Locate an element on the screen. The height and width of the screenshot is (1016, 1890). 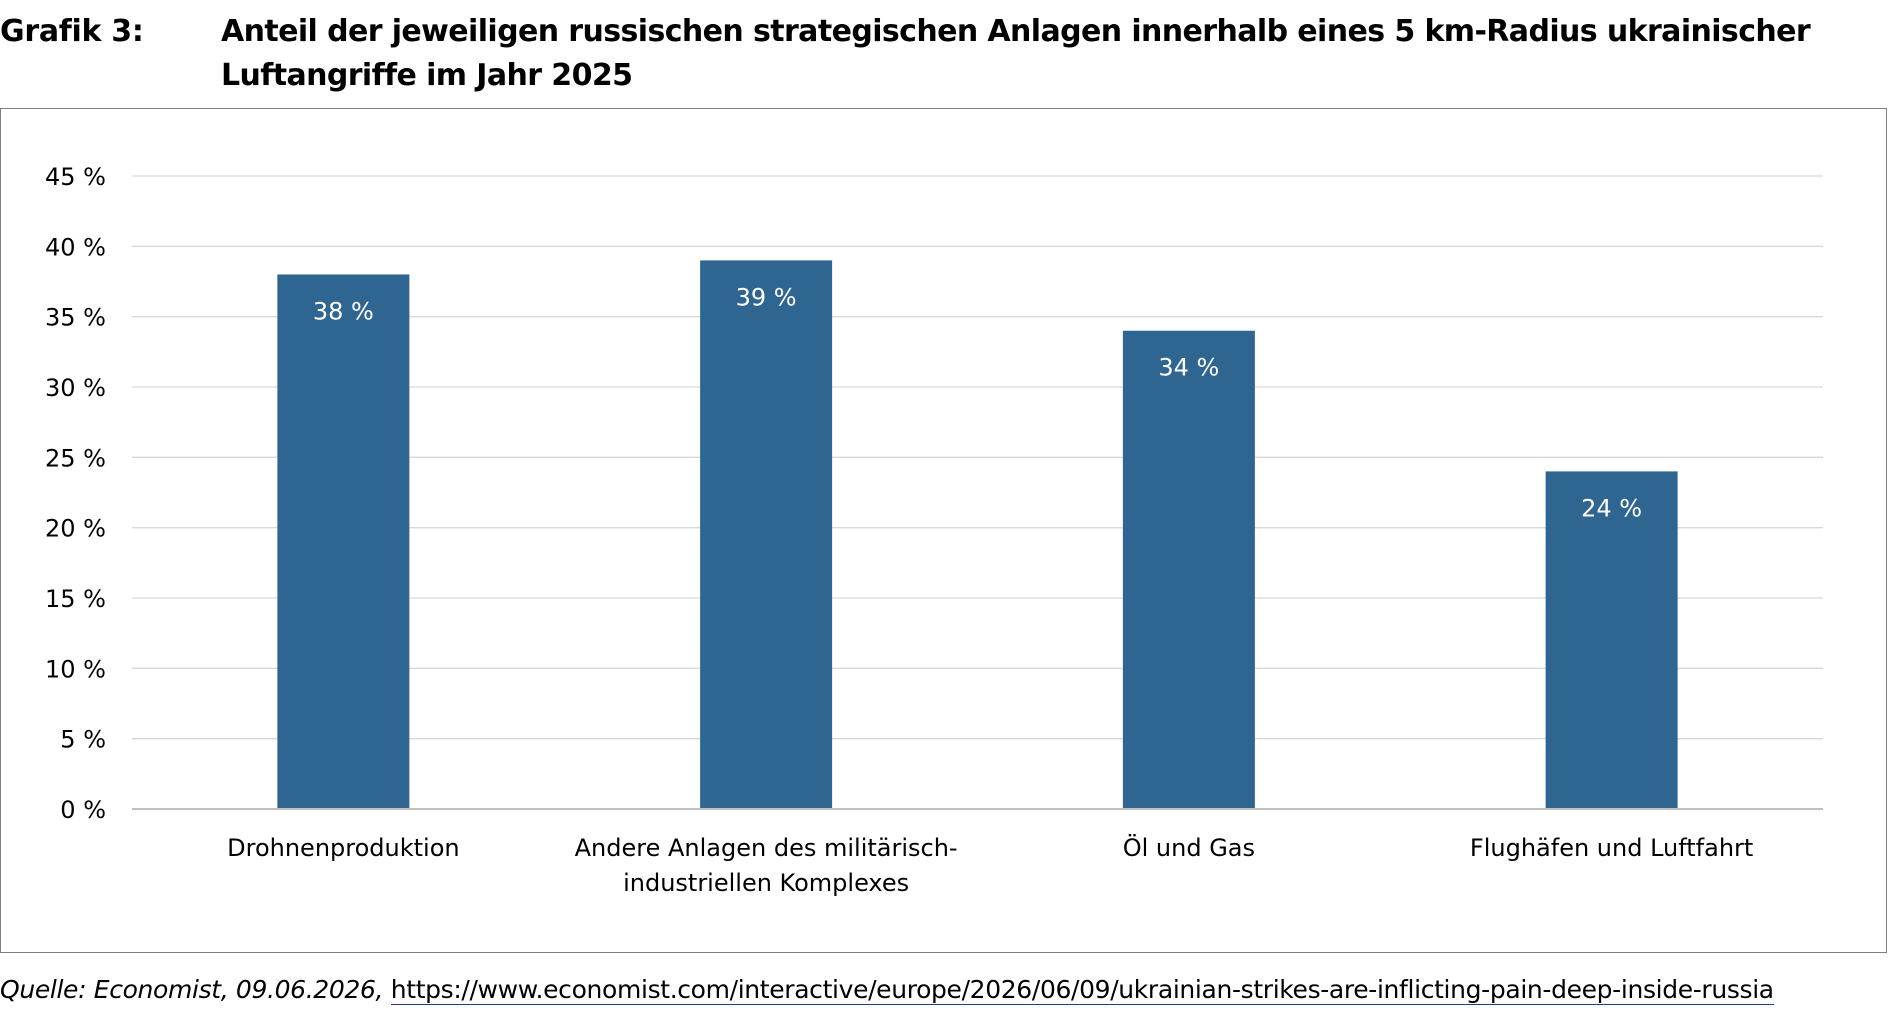
bar-data-label: 38 % is located at coordinates (343, 311).